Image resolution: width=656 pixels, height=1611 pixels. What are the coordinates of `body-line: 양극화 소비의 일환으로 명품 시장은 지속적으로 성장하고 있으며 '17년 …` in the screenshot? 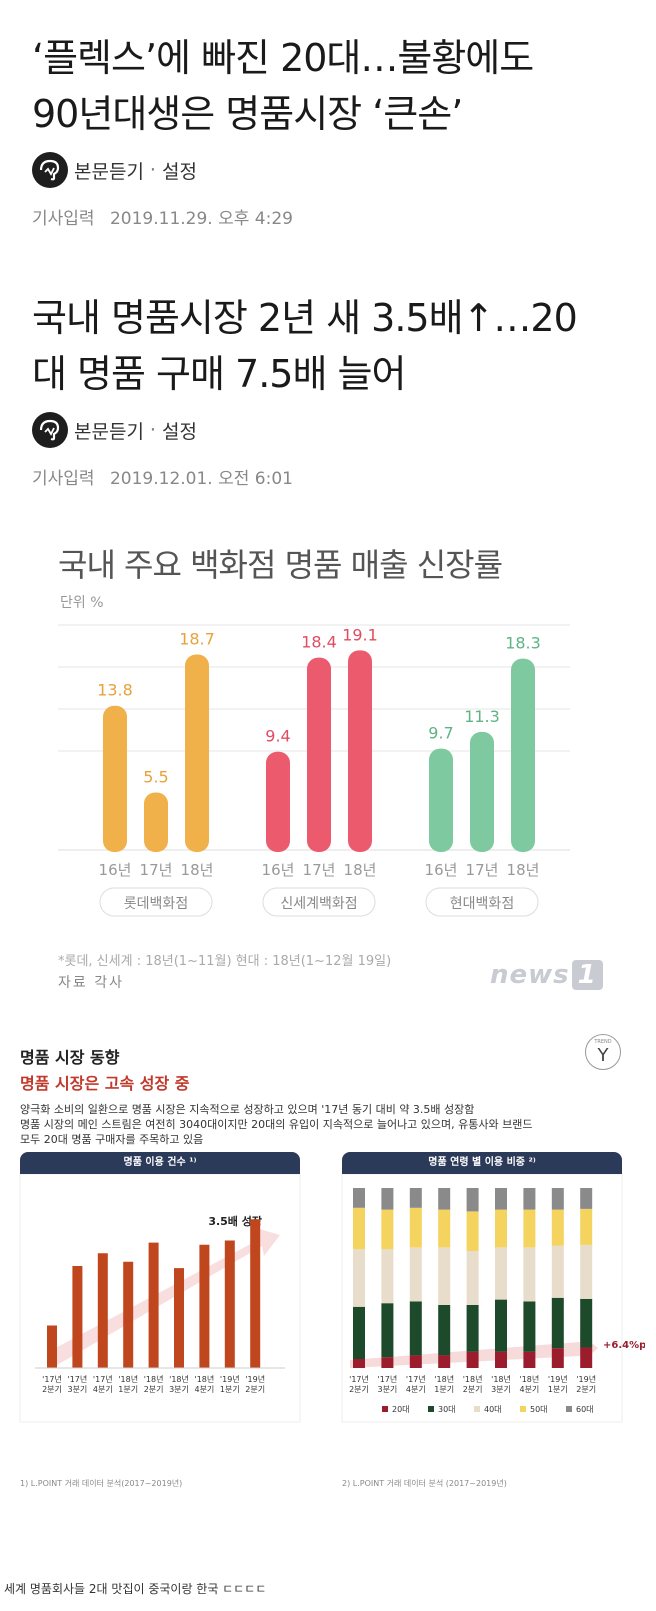 It's located at (247, 1109).